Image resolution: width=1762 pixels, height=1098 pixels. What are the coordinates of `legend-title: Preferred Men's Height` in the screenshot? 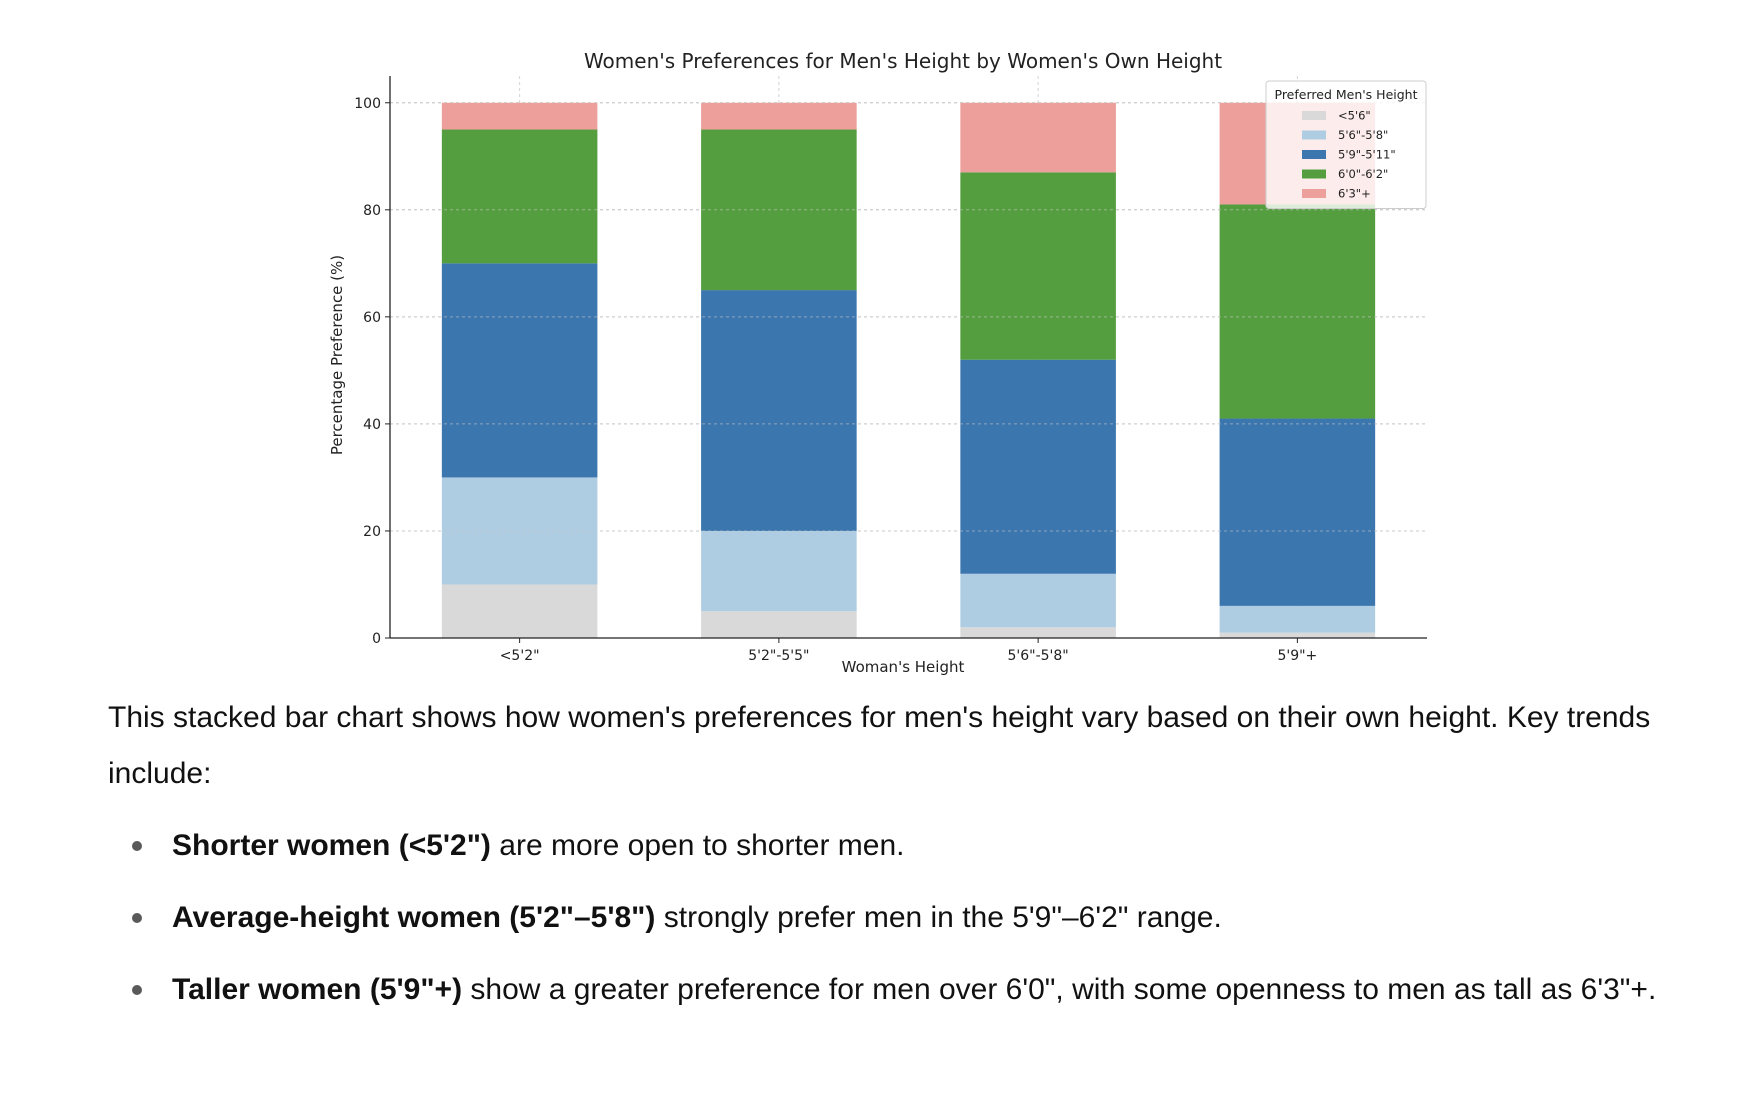 It's located at (1346, 94).